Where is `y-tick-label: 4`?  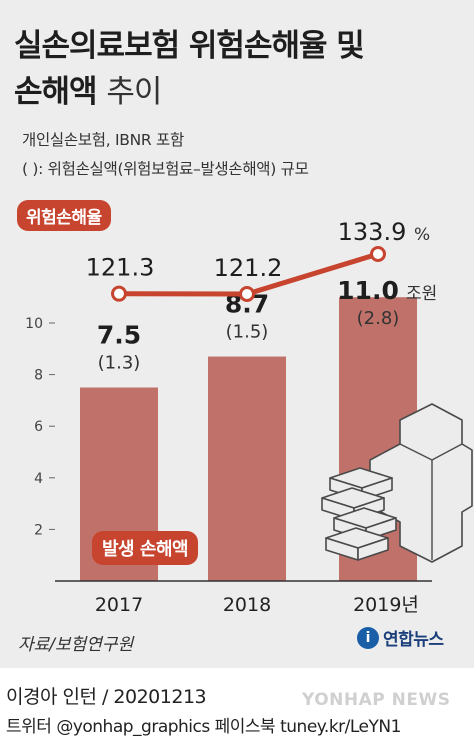 y-tick-label: 4 is located at coordinates (38, 479).